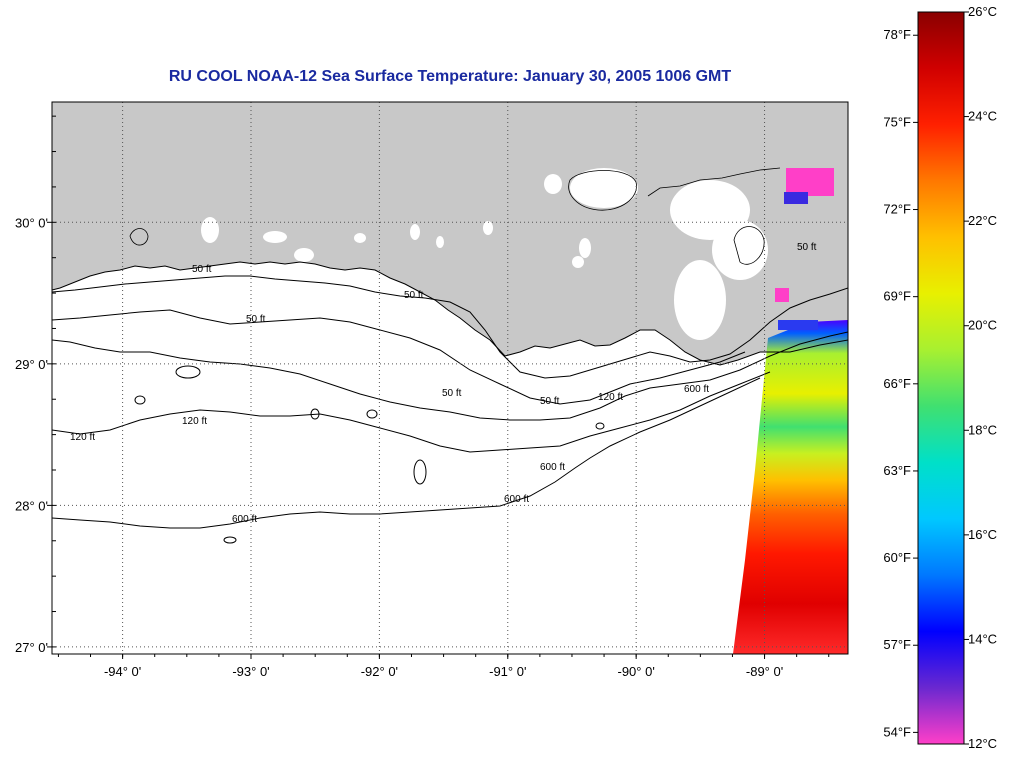  Describe the element at coordinates (982, 638) in the screenshot. I see `celsius-tick-label: 14°C` at that location.